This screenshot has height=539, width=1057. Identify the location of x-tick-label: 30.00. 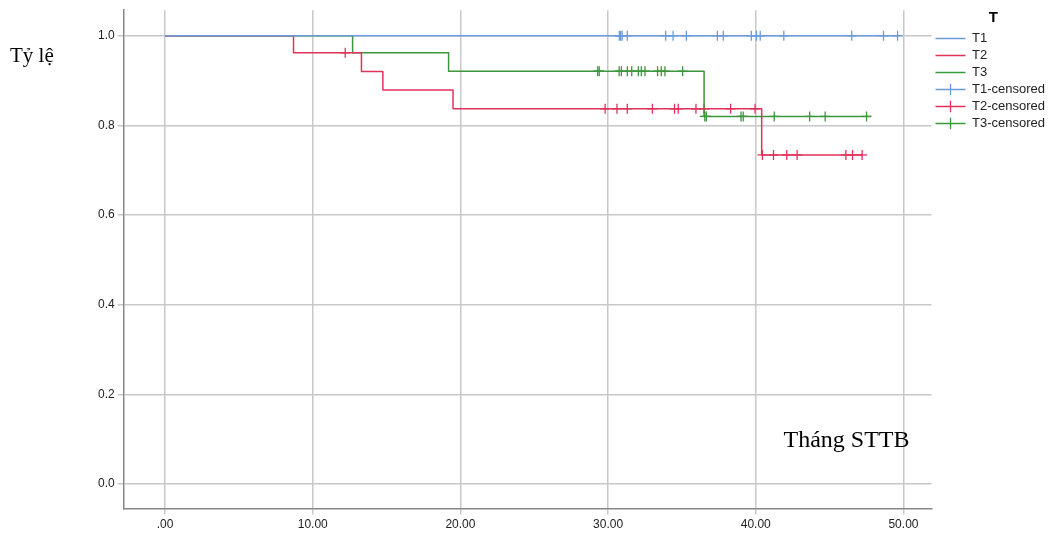
(608, 524).